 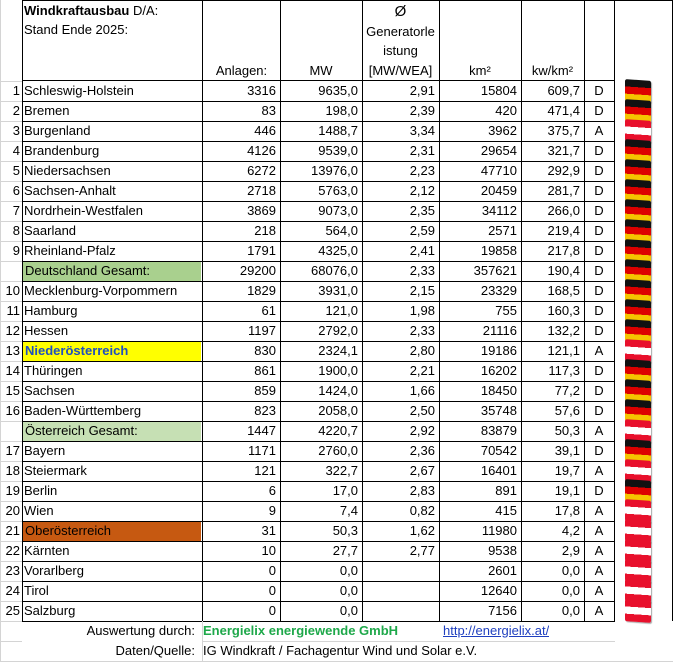 What do you see at coordinates (495, 270) in the screenshot?
I see `row-km2: 357621` at bounding box center [495, 270].